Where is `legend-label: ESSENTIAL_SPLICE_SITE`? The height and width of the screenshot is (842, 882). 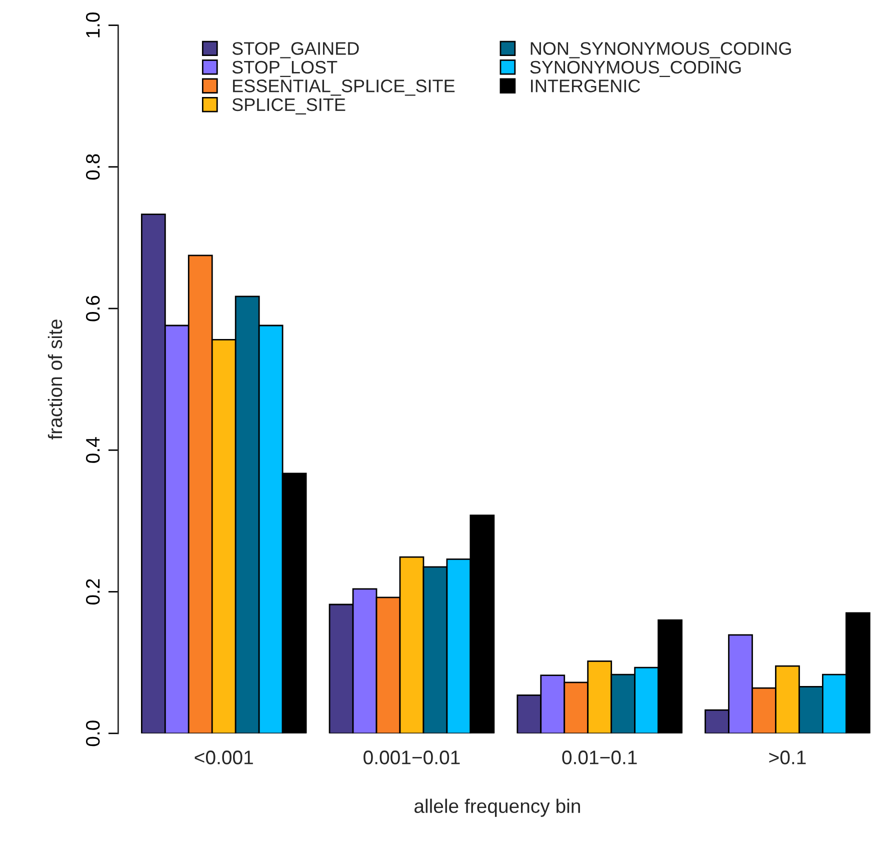
legend-label: ESSENTIAL_SPLICE_SITE is located at coordinates (344, 88).